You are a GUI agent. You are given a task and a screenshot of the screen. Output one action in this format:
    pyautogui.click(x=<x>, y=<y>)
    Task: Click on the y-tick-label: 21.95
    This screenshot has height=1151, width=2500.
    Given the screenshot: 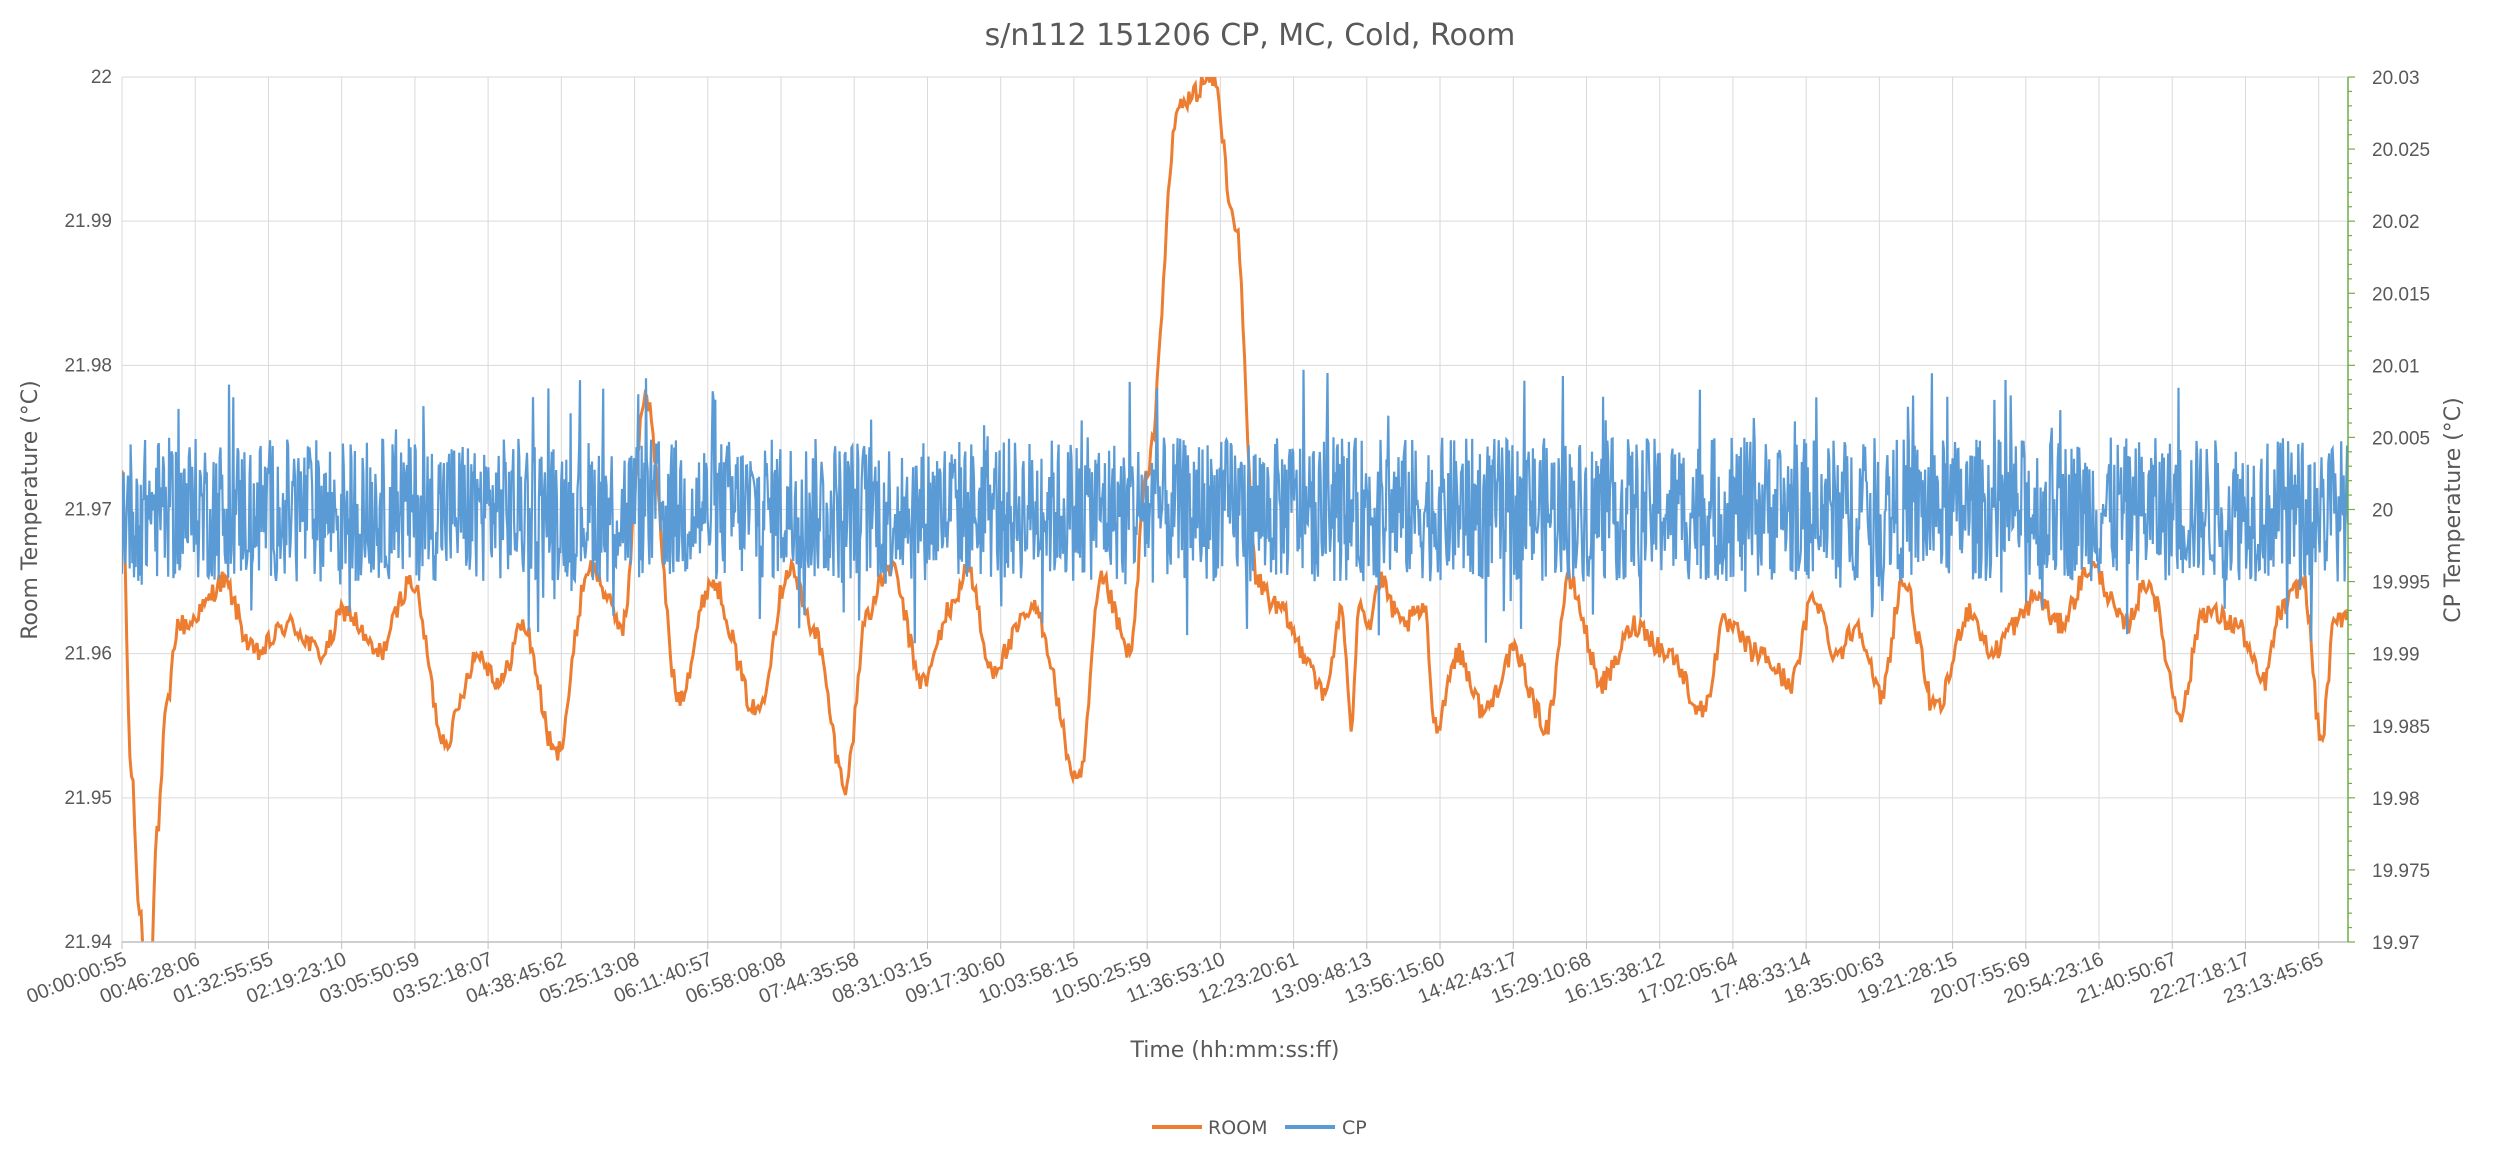 What is the action you would take?
    pyautogui.click(x=88, y=798)
    